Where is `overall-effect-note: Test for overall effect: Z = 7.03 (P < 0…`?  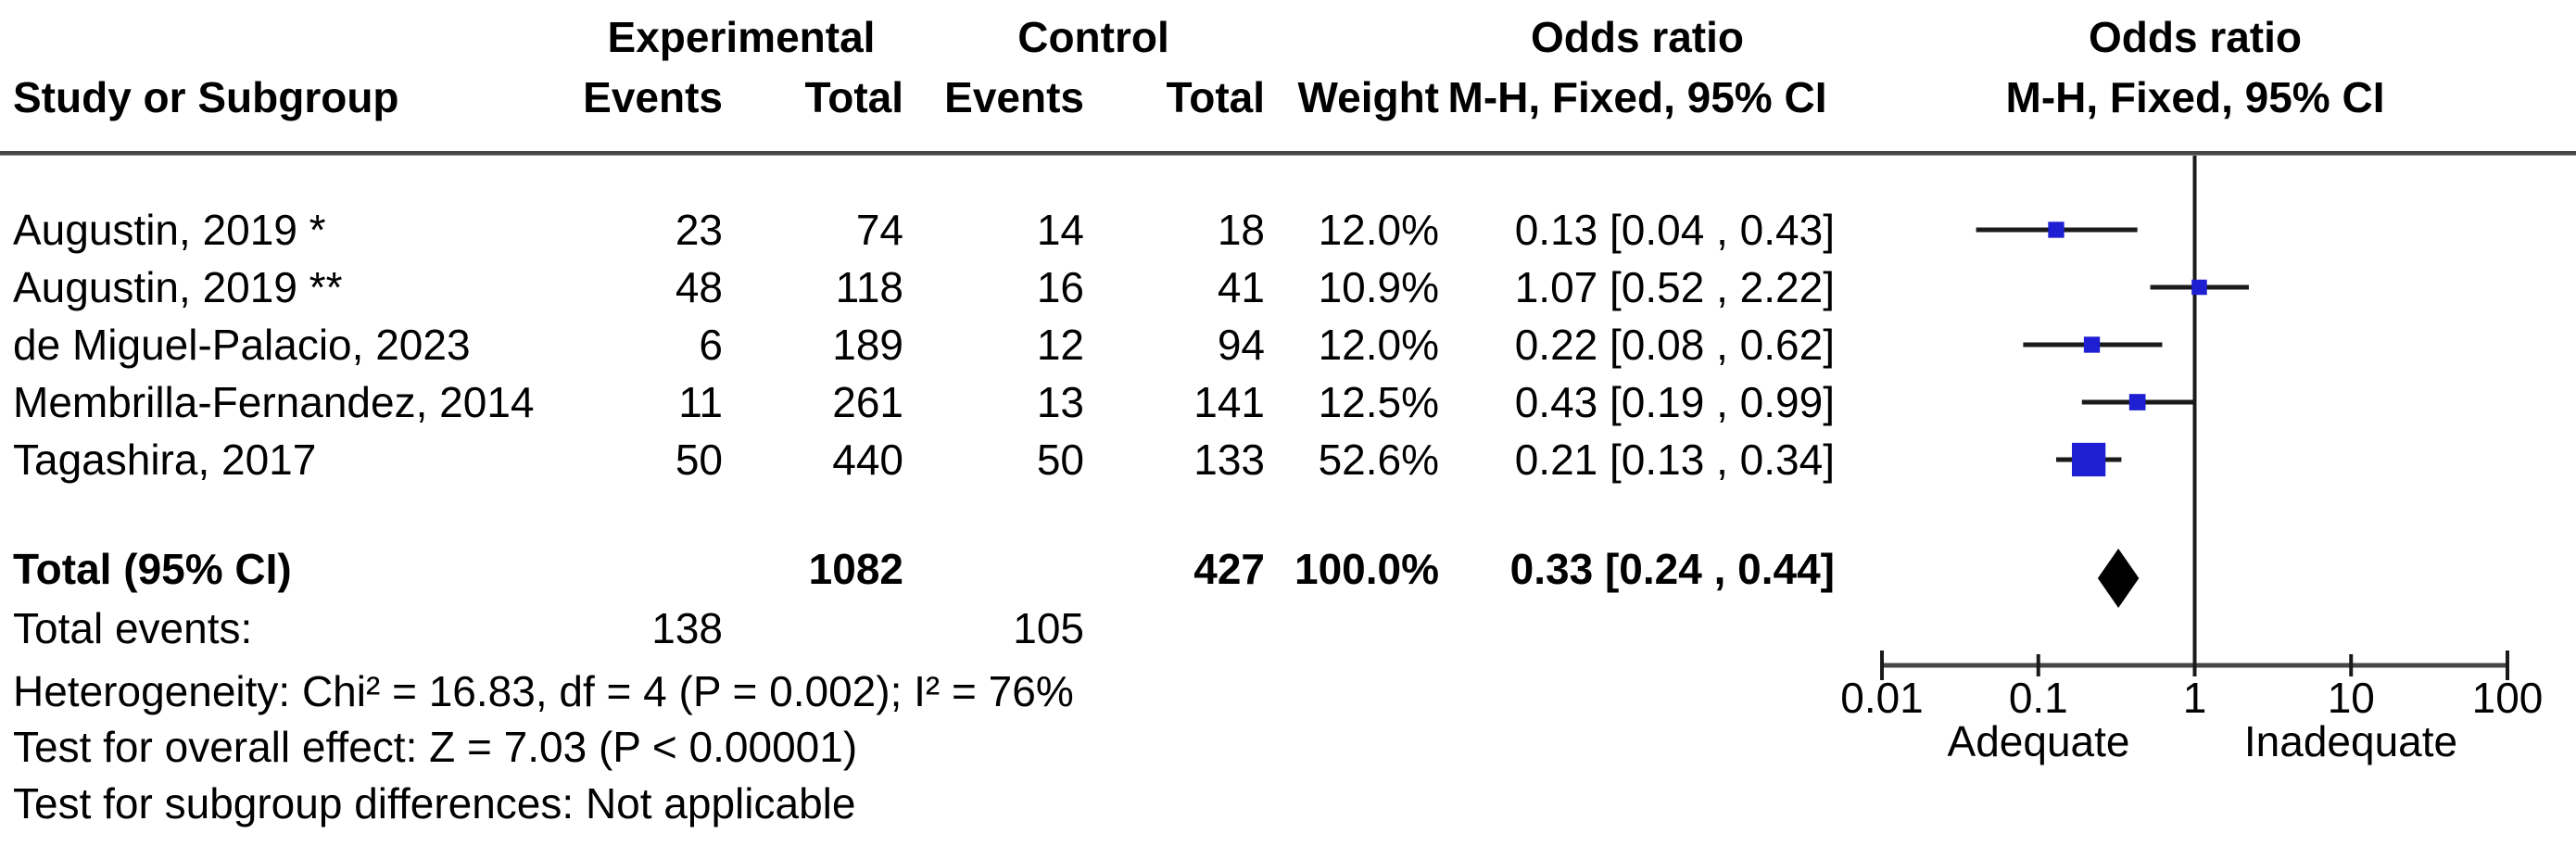
overall-effect-note: Test for overall effect: Z = 7.03 (P < 0… is located at coordinates (436, 747).